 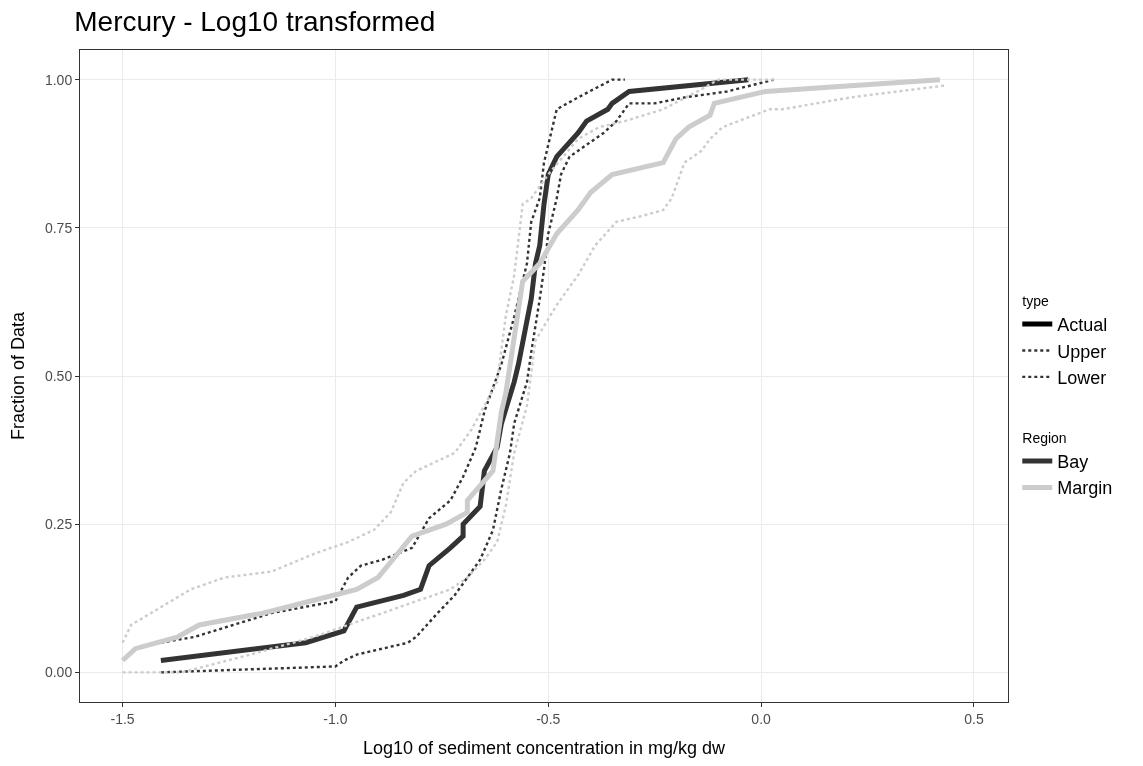 What do you see at coordinates (1073, 462) in the screenshot?
I see `legend-label: Bay` at bounding box center [1073, 462].